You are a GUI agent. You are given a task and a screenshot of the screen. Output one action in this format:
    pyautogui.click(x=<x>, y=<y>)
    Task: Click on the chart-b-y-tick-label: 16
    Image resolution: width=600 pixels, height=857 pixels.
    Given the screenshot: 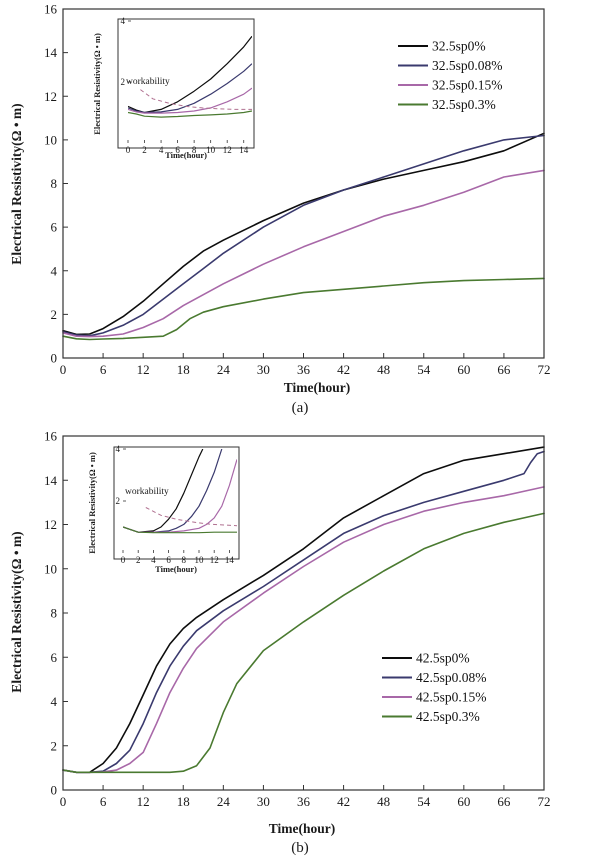 What is the action you would take?
    pyautogui.click(x=51, y=436)
    